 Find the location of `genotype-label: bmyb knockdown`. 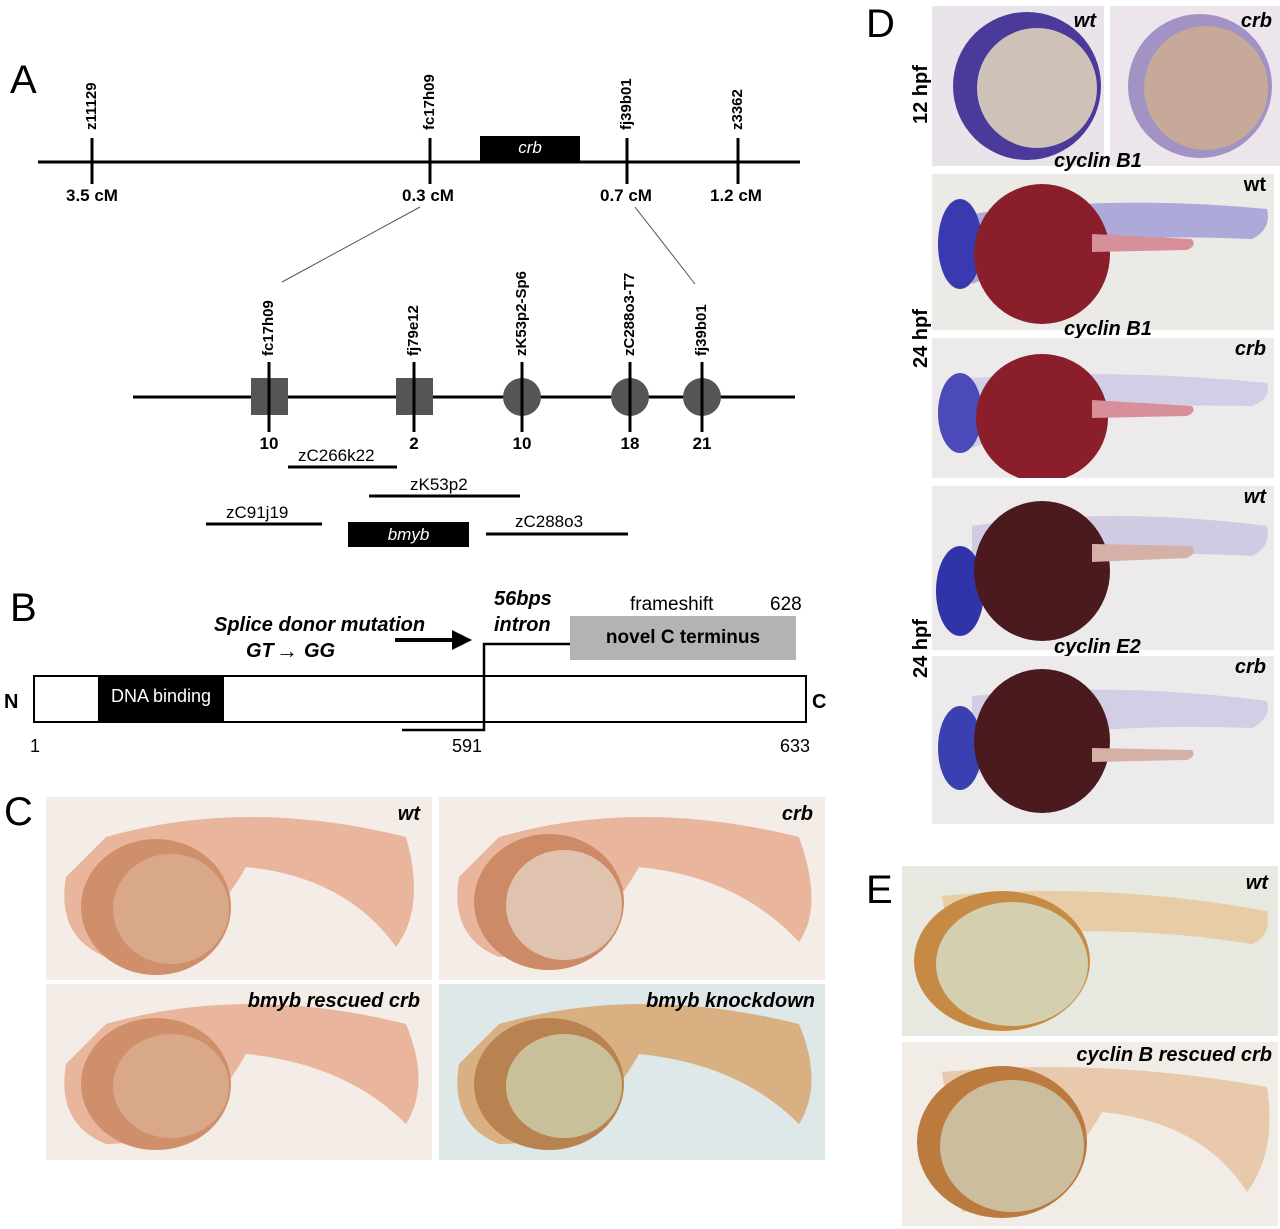

genotype-label: bmyb knockdown is located at coordinates (730, 1001).